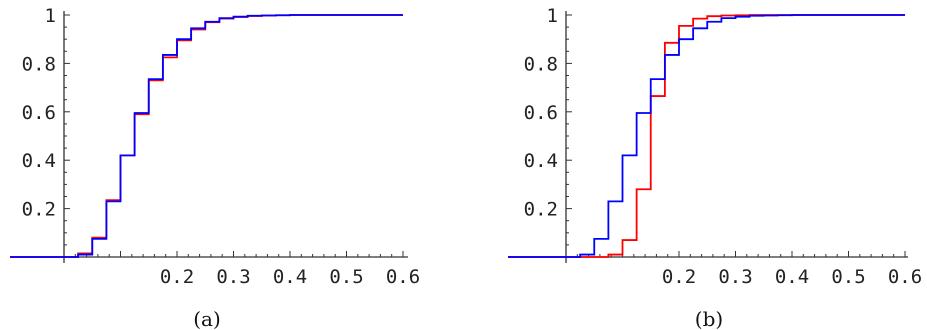  I want to click on panel-caption: (a), so click(207, 318).